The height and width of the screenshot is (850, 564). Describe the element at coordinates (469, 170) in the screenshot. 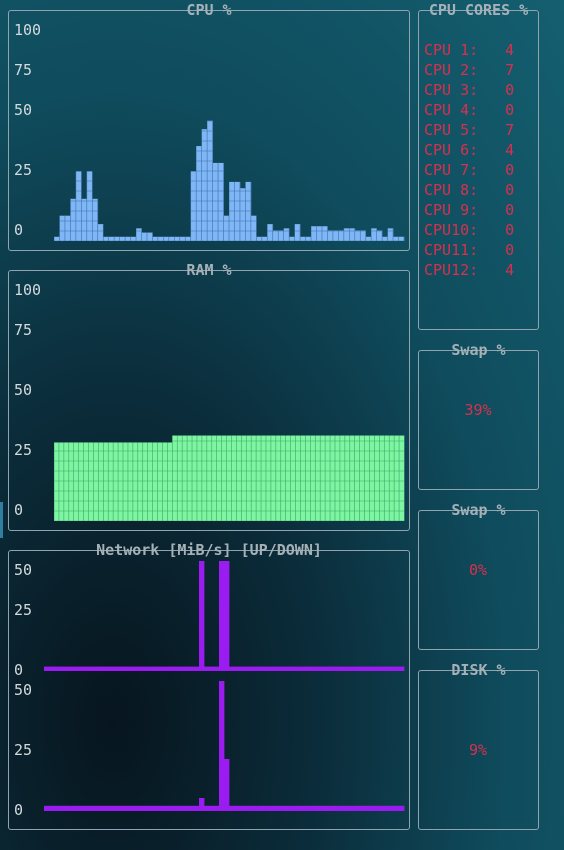

I see `cpu-core-row: CPU 7: 0` at that location.